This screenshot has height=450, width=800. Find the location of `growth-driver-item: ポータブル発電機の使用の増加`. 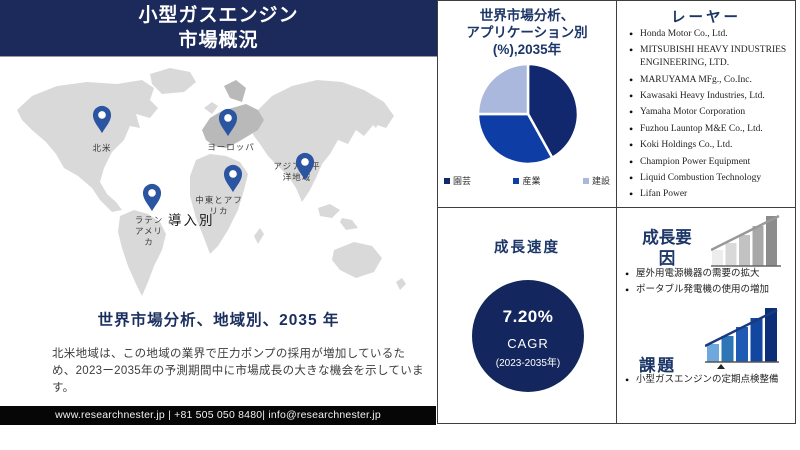

growth-driver-item: ポータブル発電機の使用の増加 is located at coordinates (709, 290).